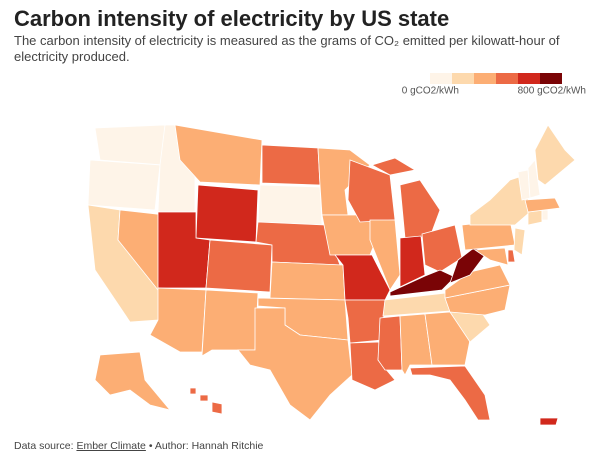  What do you see at coordinates (430, 91) in the screenshot?
I see `legend-min-label: 0 gCO2/kWh` at bounding box center [430, 91].